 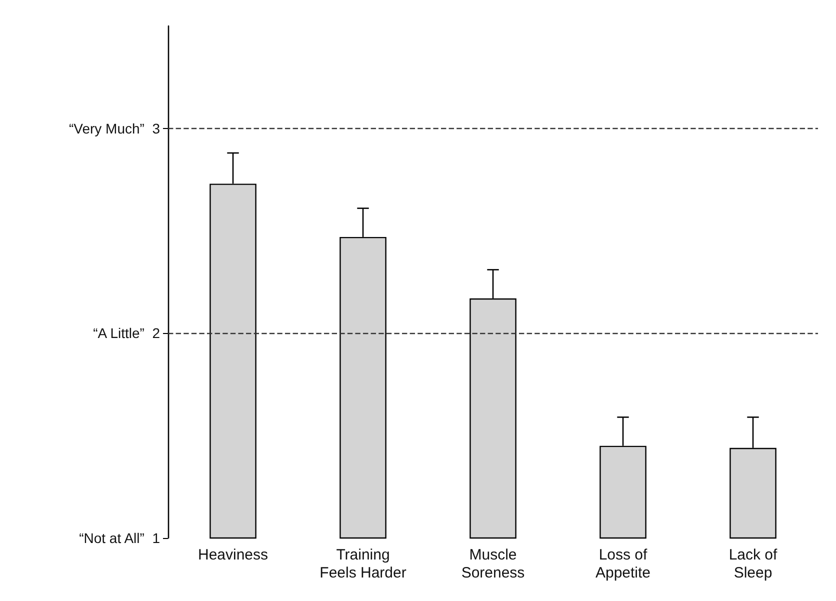 What do you see at coordinates (363, 564) in the screenshot?
I see `x-tick-label: Training Feels Harder` at bounding box center [363, 564].